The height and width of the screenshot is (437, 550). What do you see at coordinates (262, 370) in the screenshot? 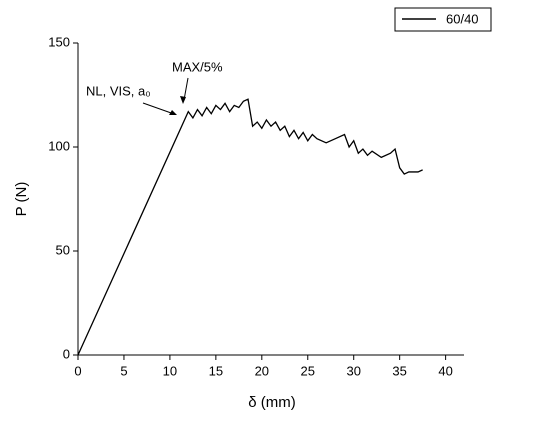
I see `x-tick-label: 20` at bounding box center [262, 370].